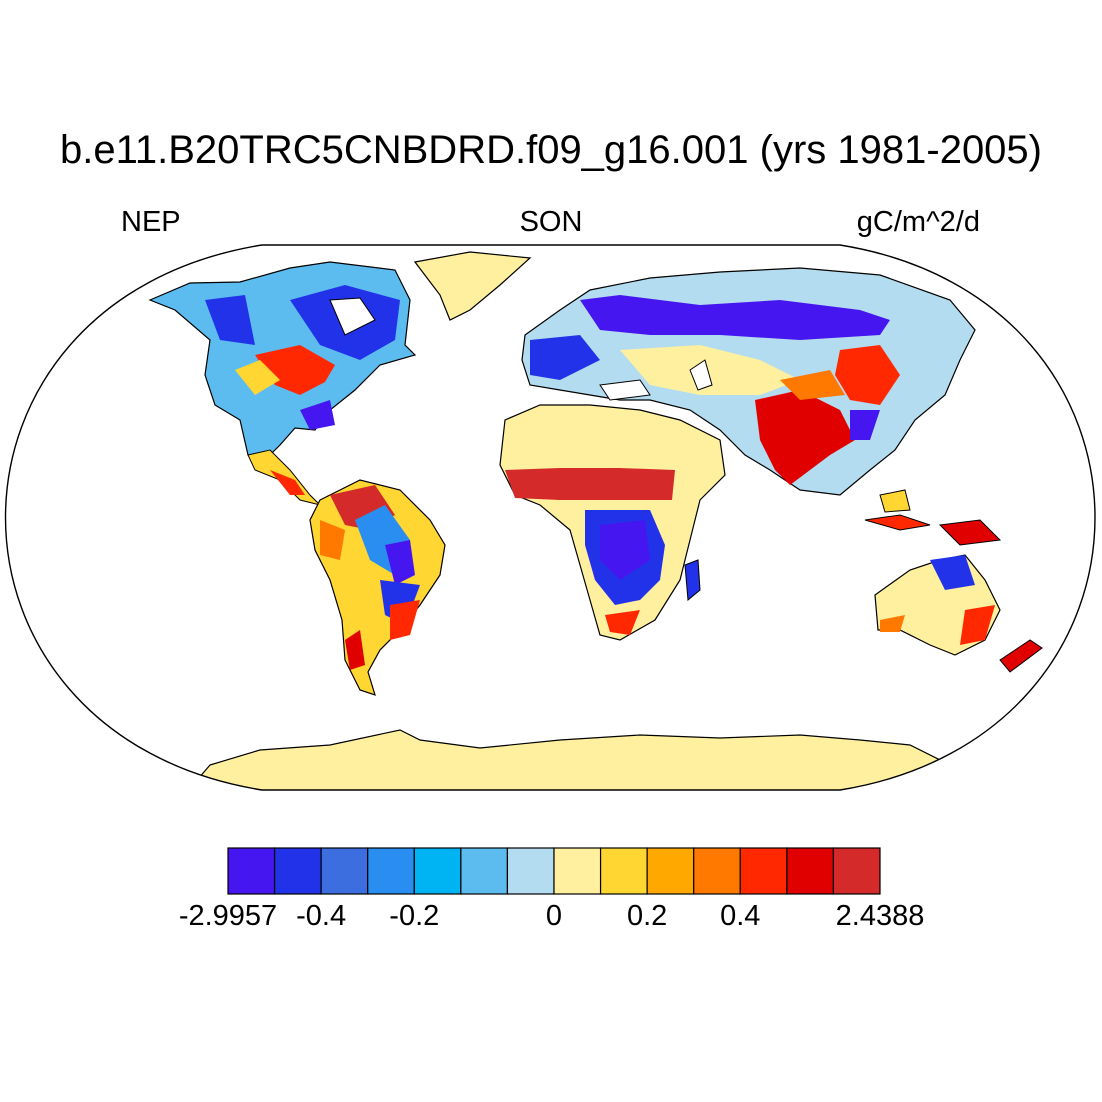 The height and width of the screenshot is (1102, 1102). Describe the element at coordinates (151, 222) in the screenshot. I see `variable-label: NEP` at that location.